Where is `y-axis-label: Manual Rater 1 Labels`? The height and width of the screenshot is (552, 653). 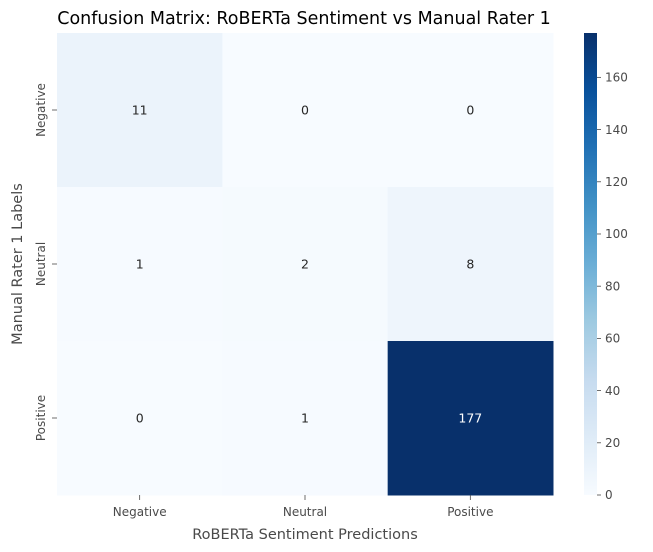 y-axis-label: Manual Rater 1 Labels is located at coordinates (18, 264).